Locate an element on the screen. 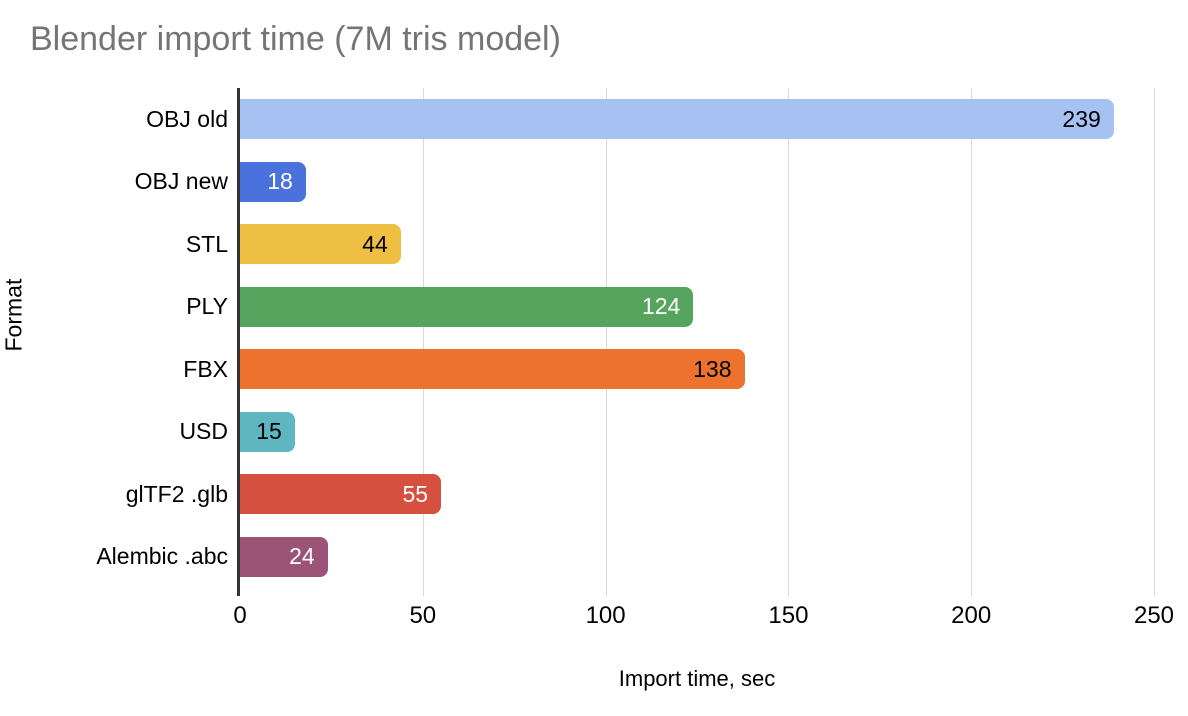  bar-value-label: 55 is located at coordinates (415, 493).